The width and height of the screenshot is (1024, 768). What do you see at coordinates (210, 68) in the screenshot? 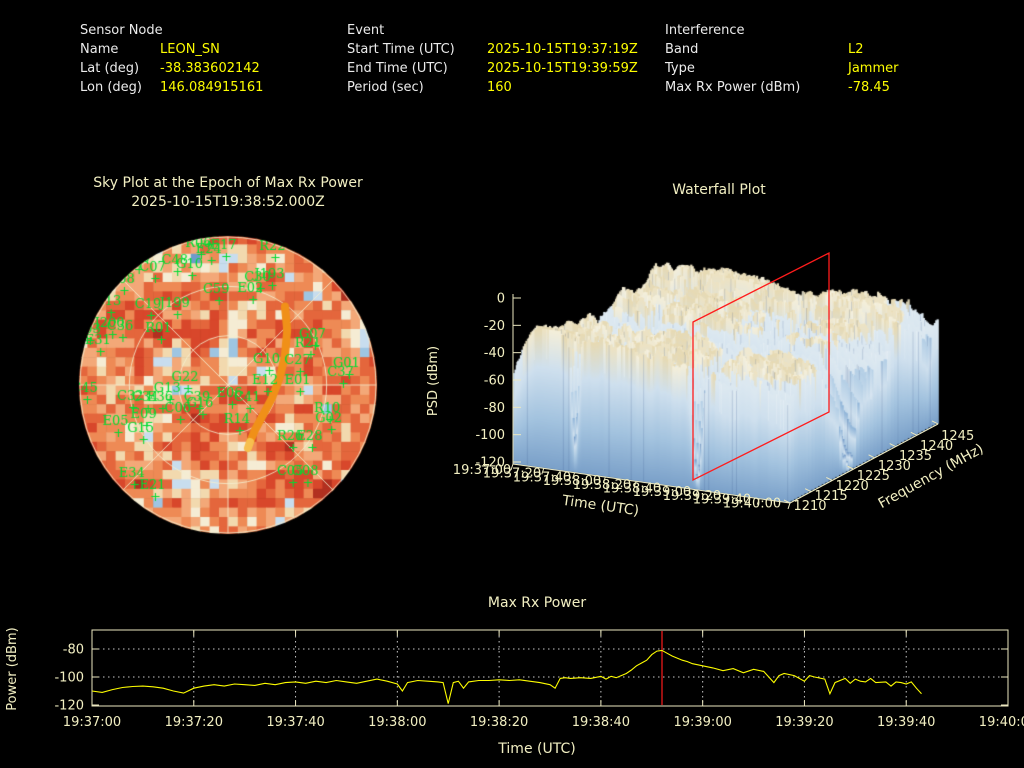
I see `metadata-value: -38.383602142` at bounding box center [210, 68].